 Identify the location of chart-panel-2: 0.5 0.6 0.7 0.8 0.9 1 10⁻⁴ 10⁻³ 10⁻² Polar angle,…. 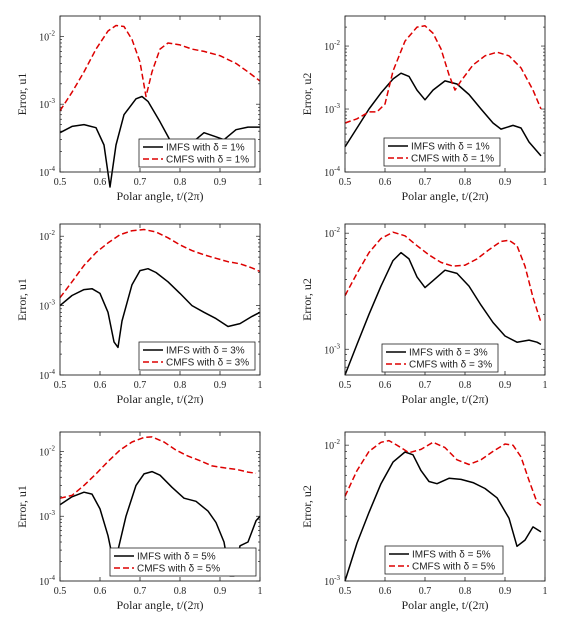
(424, 109).